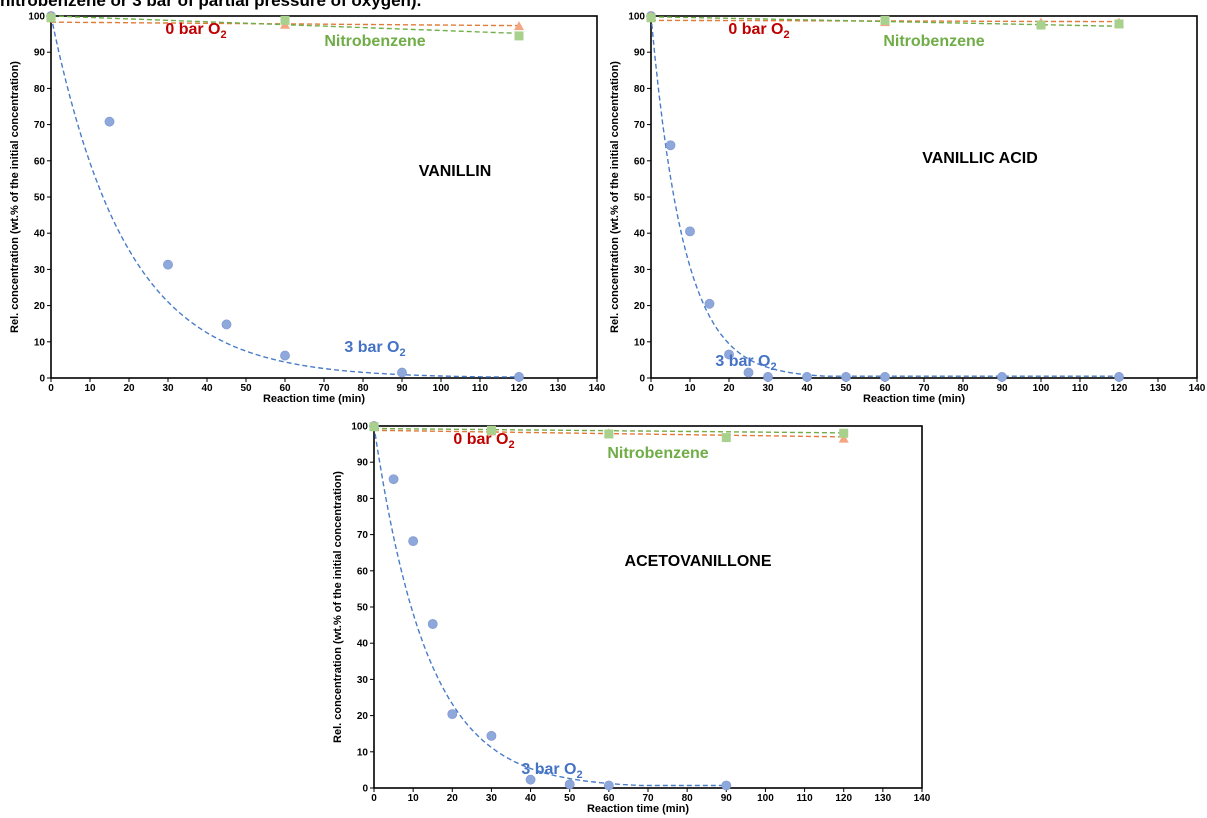 The image size is (1207, 818). Describe the element at coordinates (980, 158) in the screenshot. I see `chart-title: VANILLIC ACID` at that location.